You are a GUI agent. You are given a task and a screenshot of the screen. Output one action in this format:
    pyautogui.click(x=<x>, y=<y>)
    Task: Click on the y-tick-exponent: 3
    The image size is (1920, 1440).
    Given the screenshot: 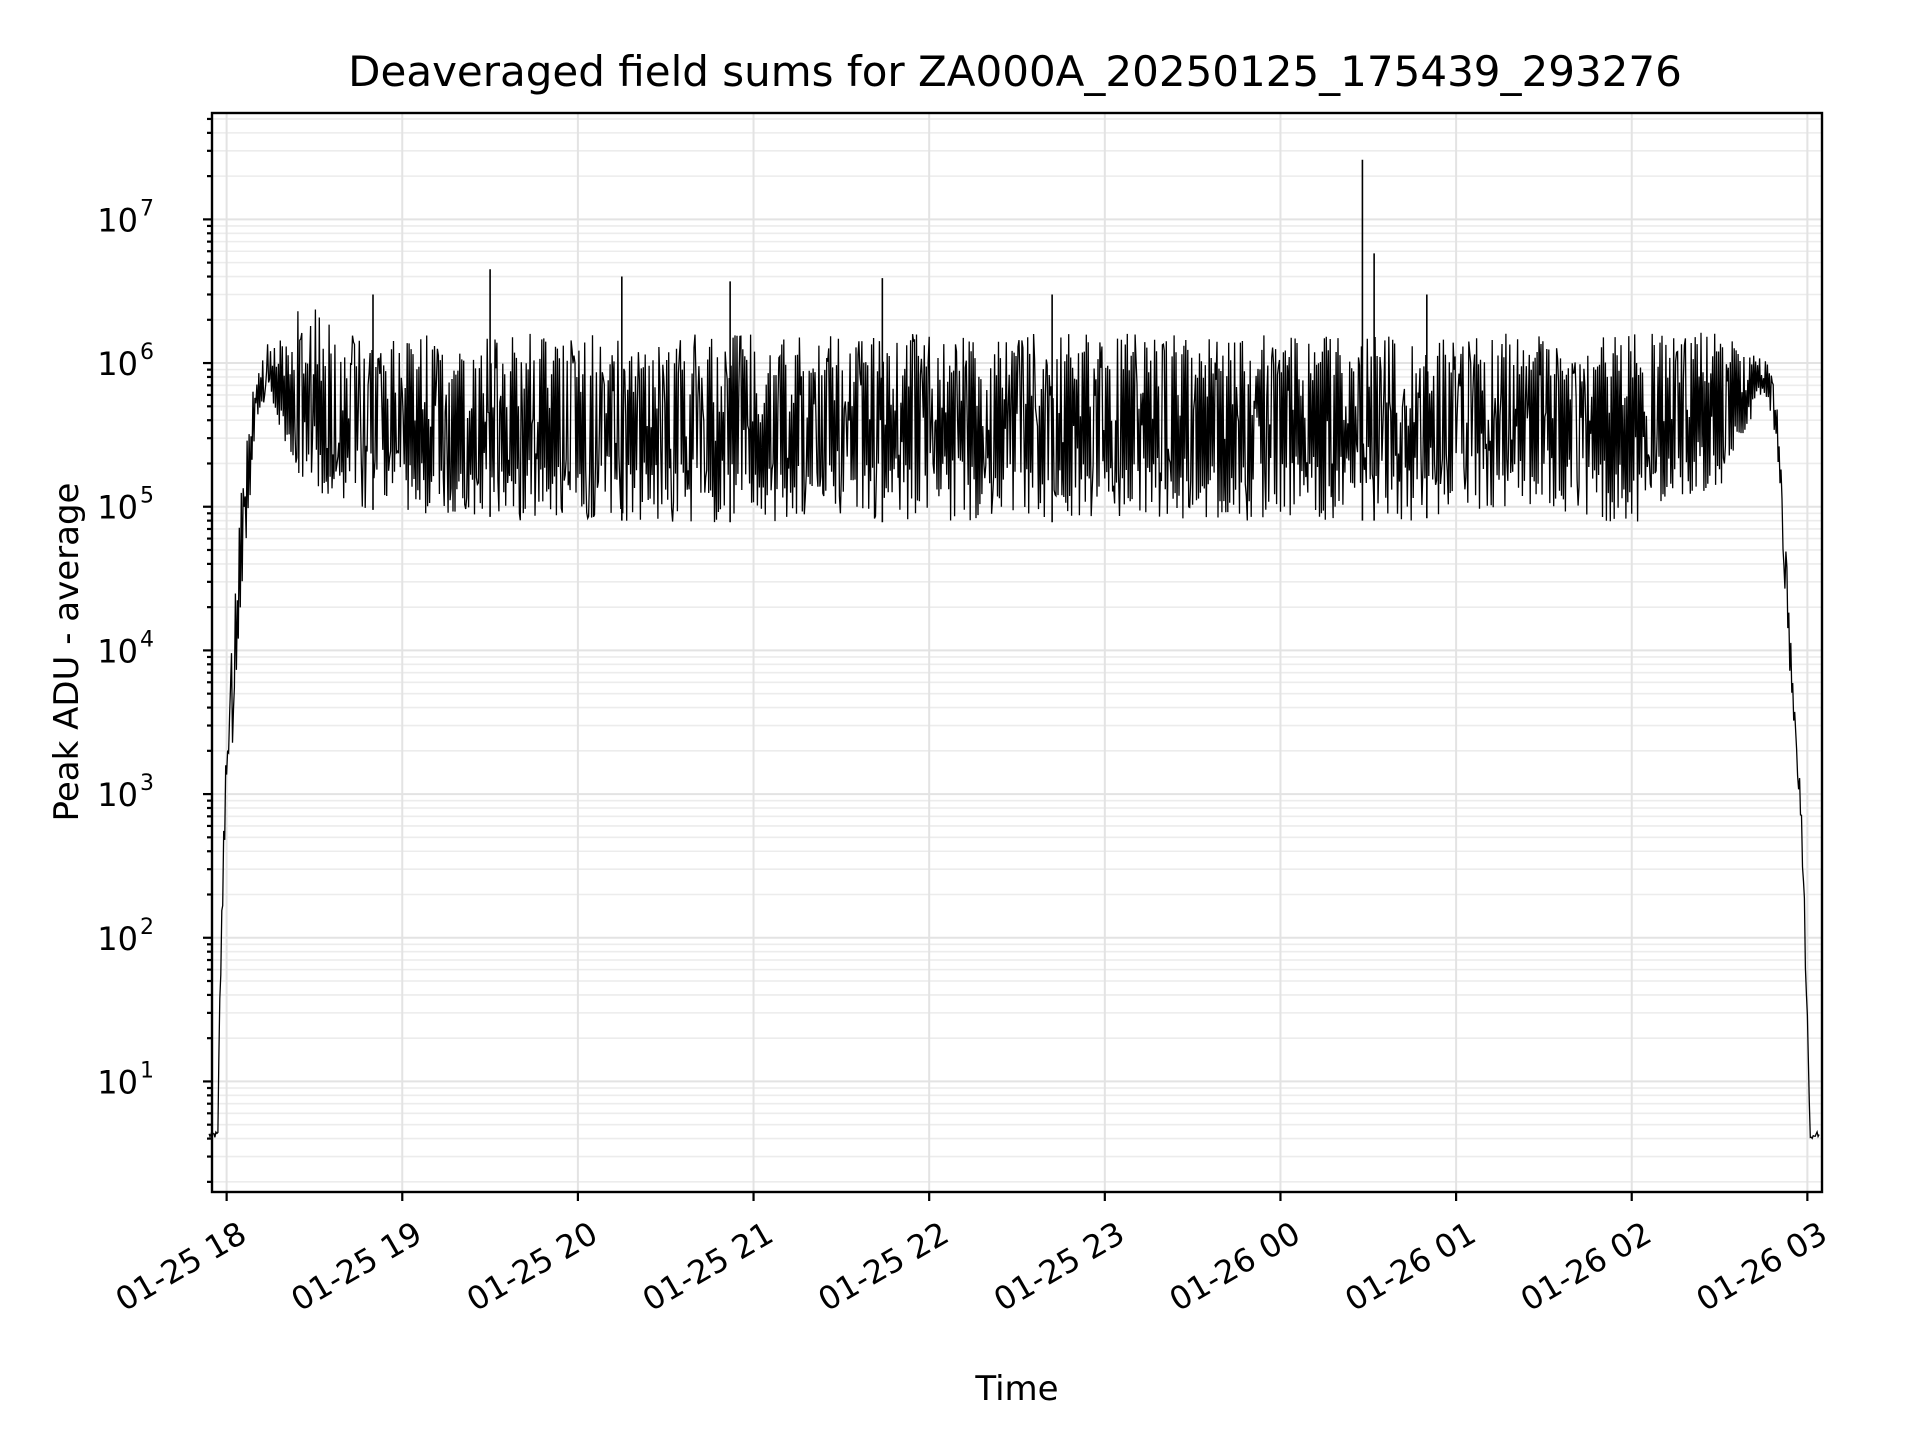 What is the action you would take?
    pyautogui.click(x=147, y=783)
    